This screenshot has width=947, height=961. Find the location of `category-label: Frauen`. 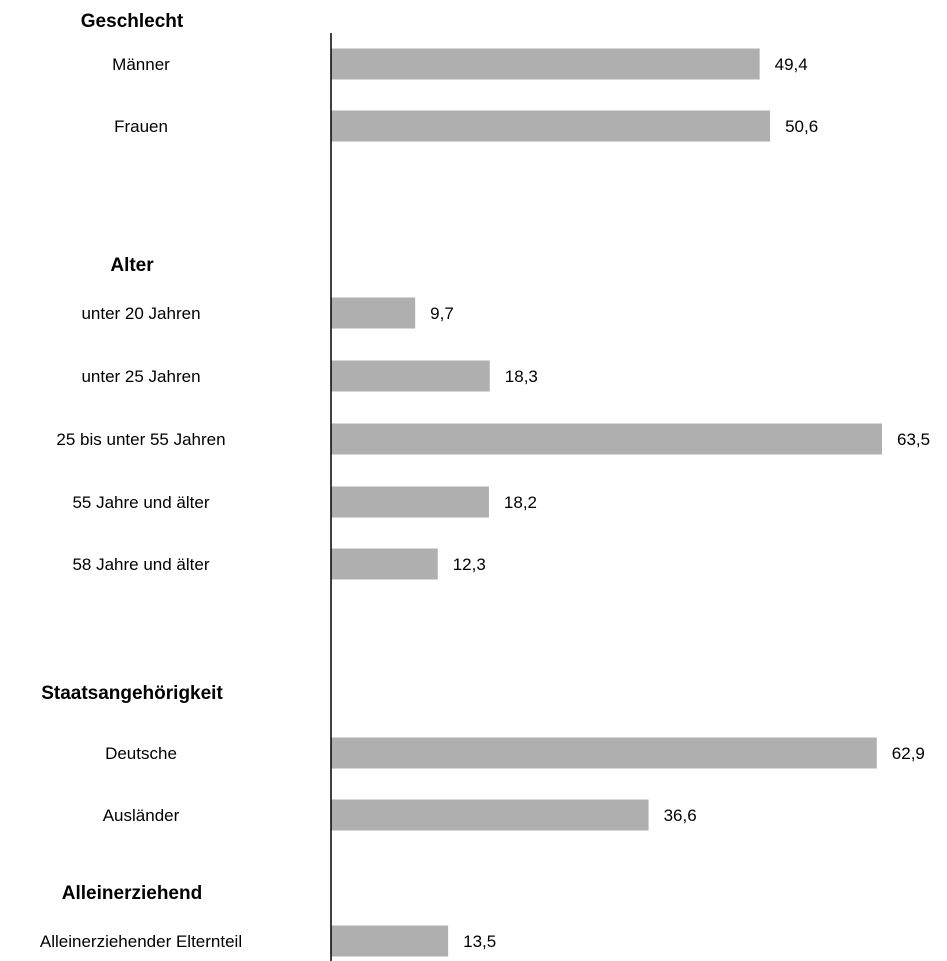

category-label: Frauen is located at coordinates (141, 126).